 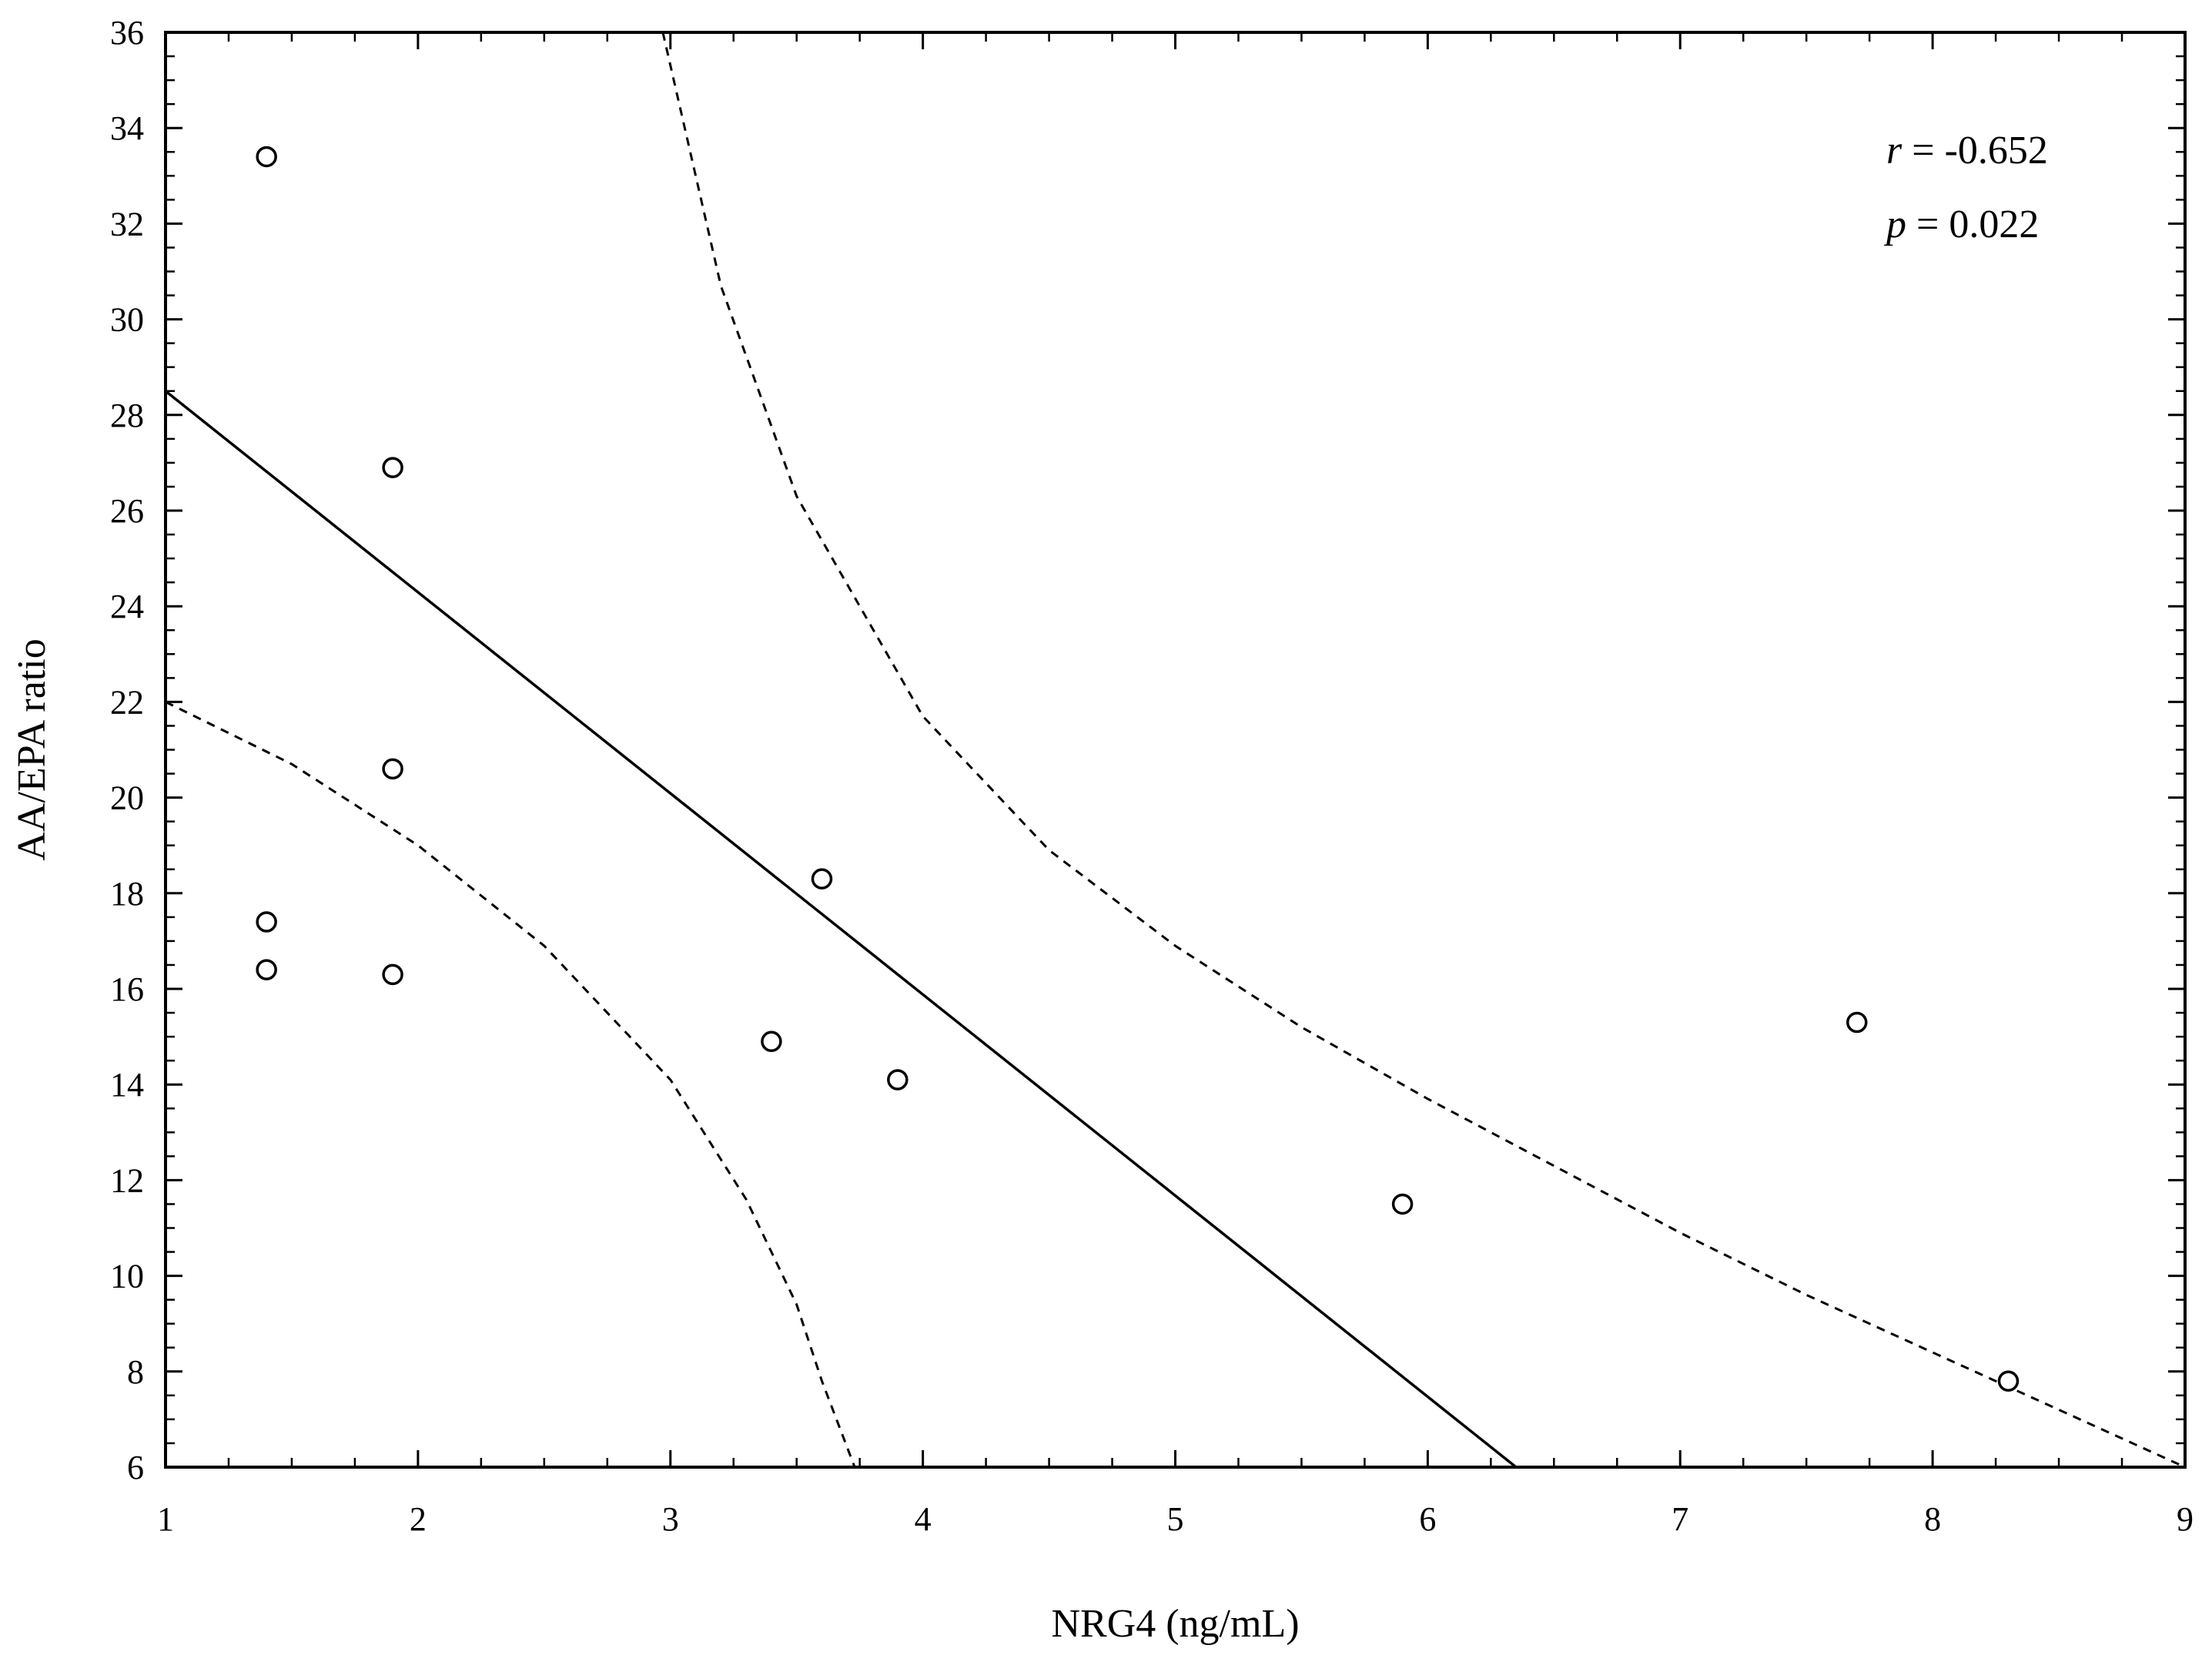 What do you see at coordinates (1427, 1519) in the screenshot?
I see `x-tick-label: 6` at bounding box center [1427, 1519].